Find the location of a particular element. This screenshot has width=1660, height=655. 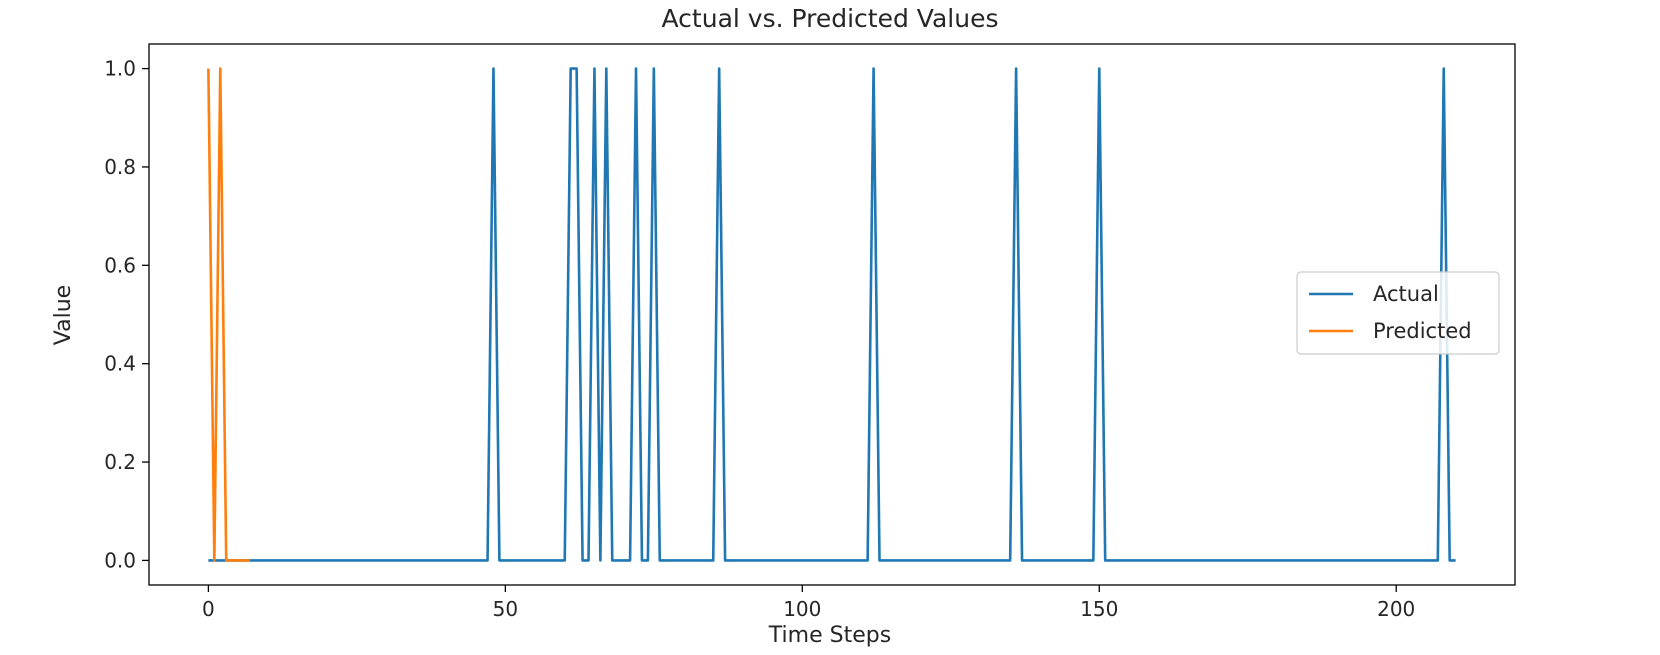

y-tick-label: 0.6 is located at coordinates (120, 265).